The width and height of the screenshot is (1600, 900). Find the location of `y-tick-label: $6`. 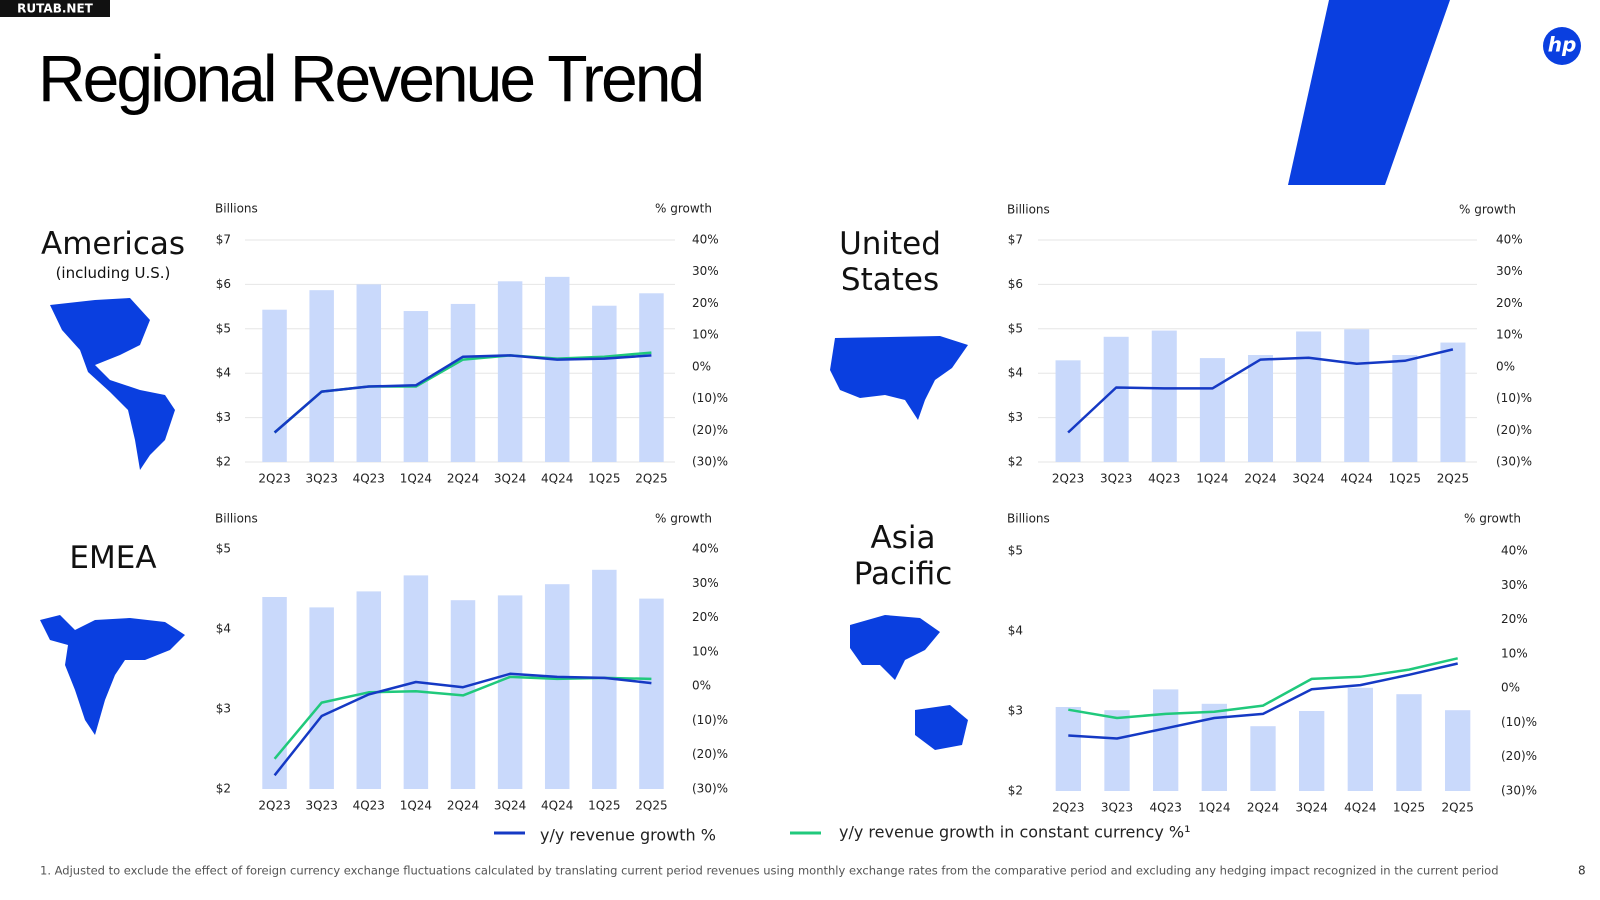

y-tick-label: $6 is located at coordinates (1015, 284).